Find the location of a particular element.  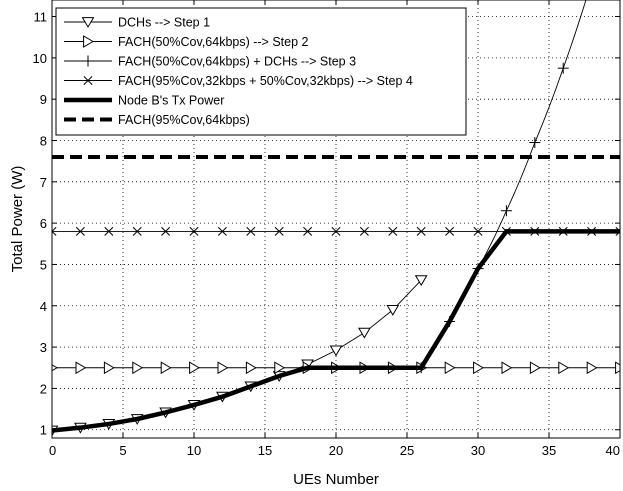

series-3-point-4-b is located at coordinates (166, 231).